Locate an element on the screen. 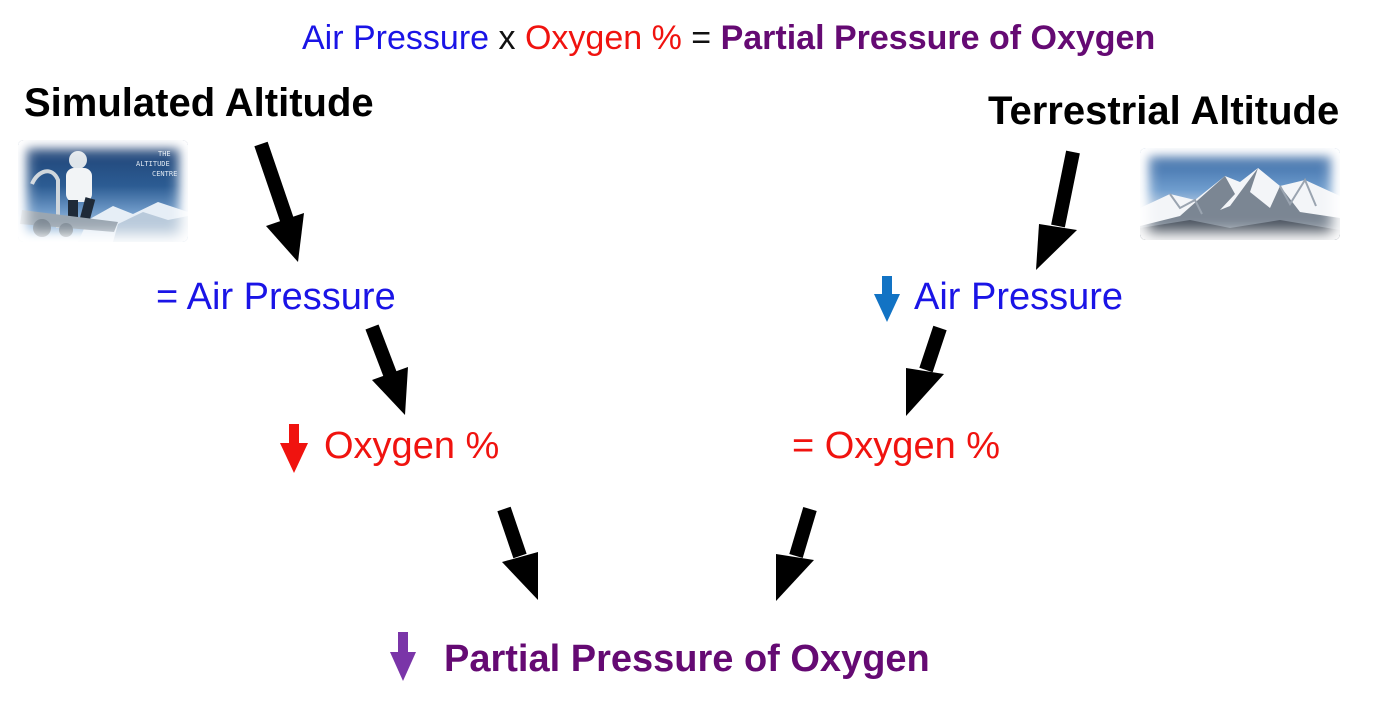 The height and width of the screenshot is (714, 1383). arrow-right-air-to-oxygen is located at coordinates (926, 370).